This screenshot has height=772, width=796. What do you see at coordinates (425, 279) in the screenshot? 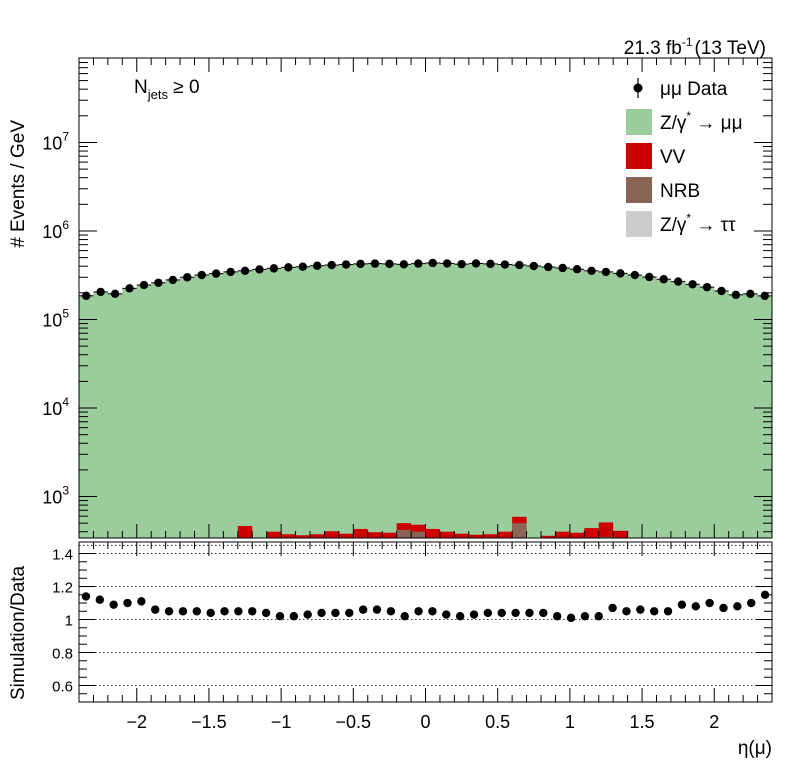
I see `upper-data-points` at bounding box center [425, 279].